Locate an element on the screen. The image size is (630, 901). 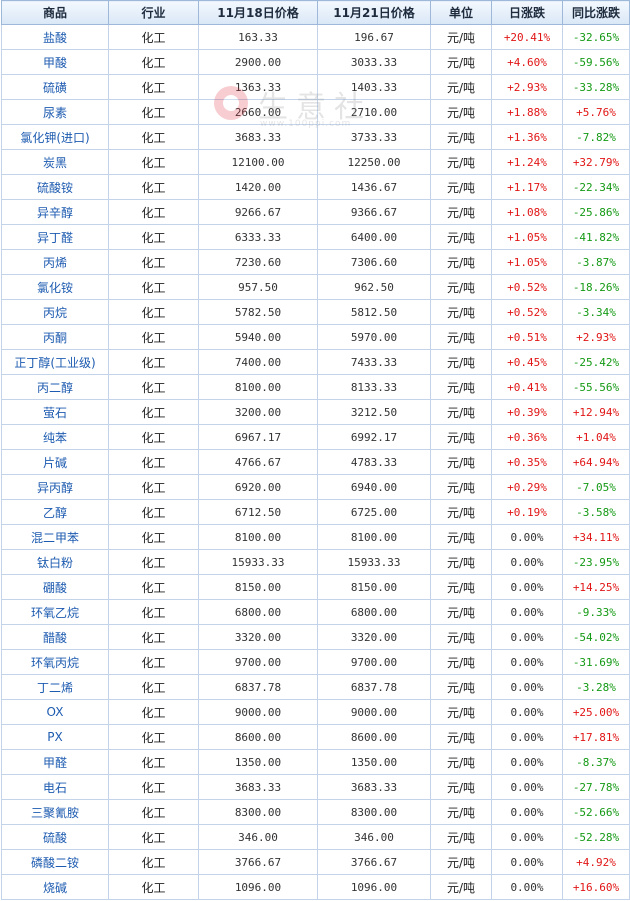
daily-change-cell: +1.36% is located at coordinates (527, 137).